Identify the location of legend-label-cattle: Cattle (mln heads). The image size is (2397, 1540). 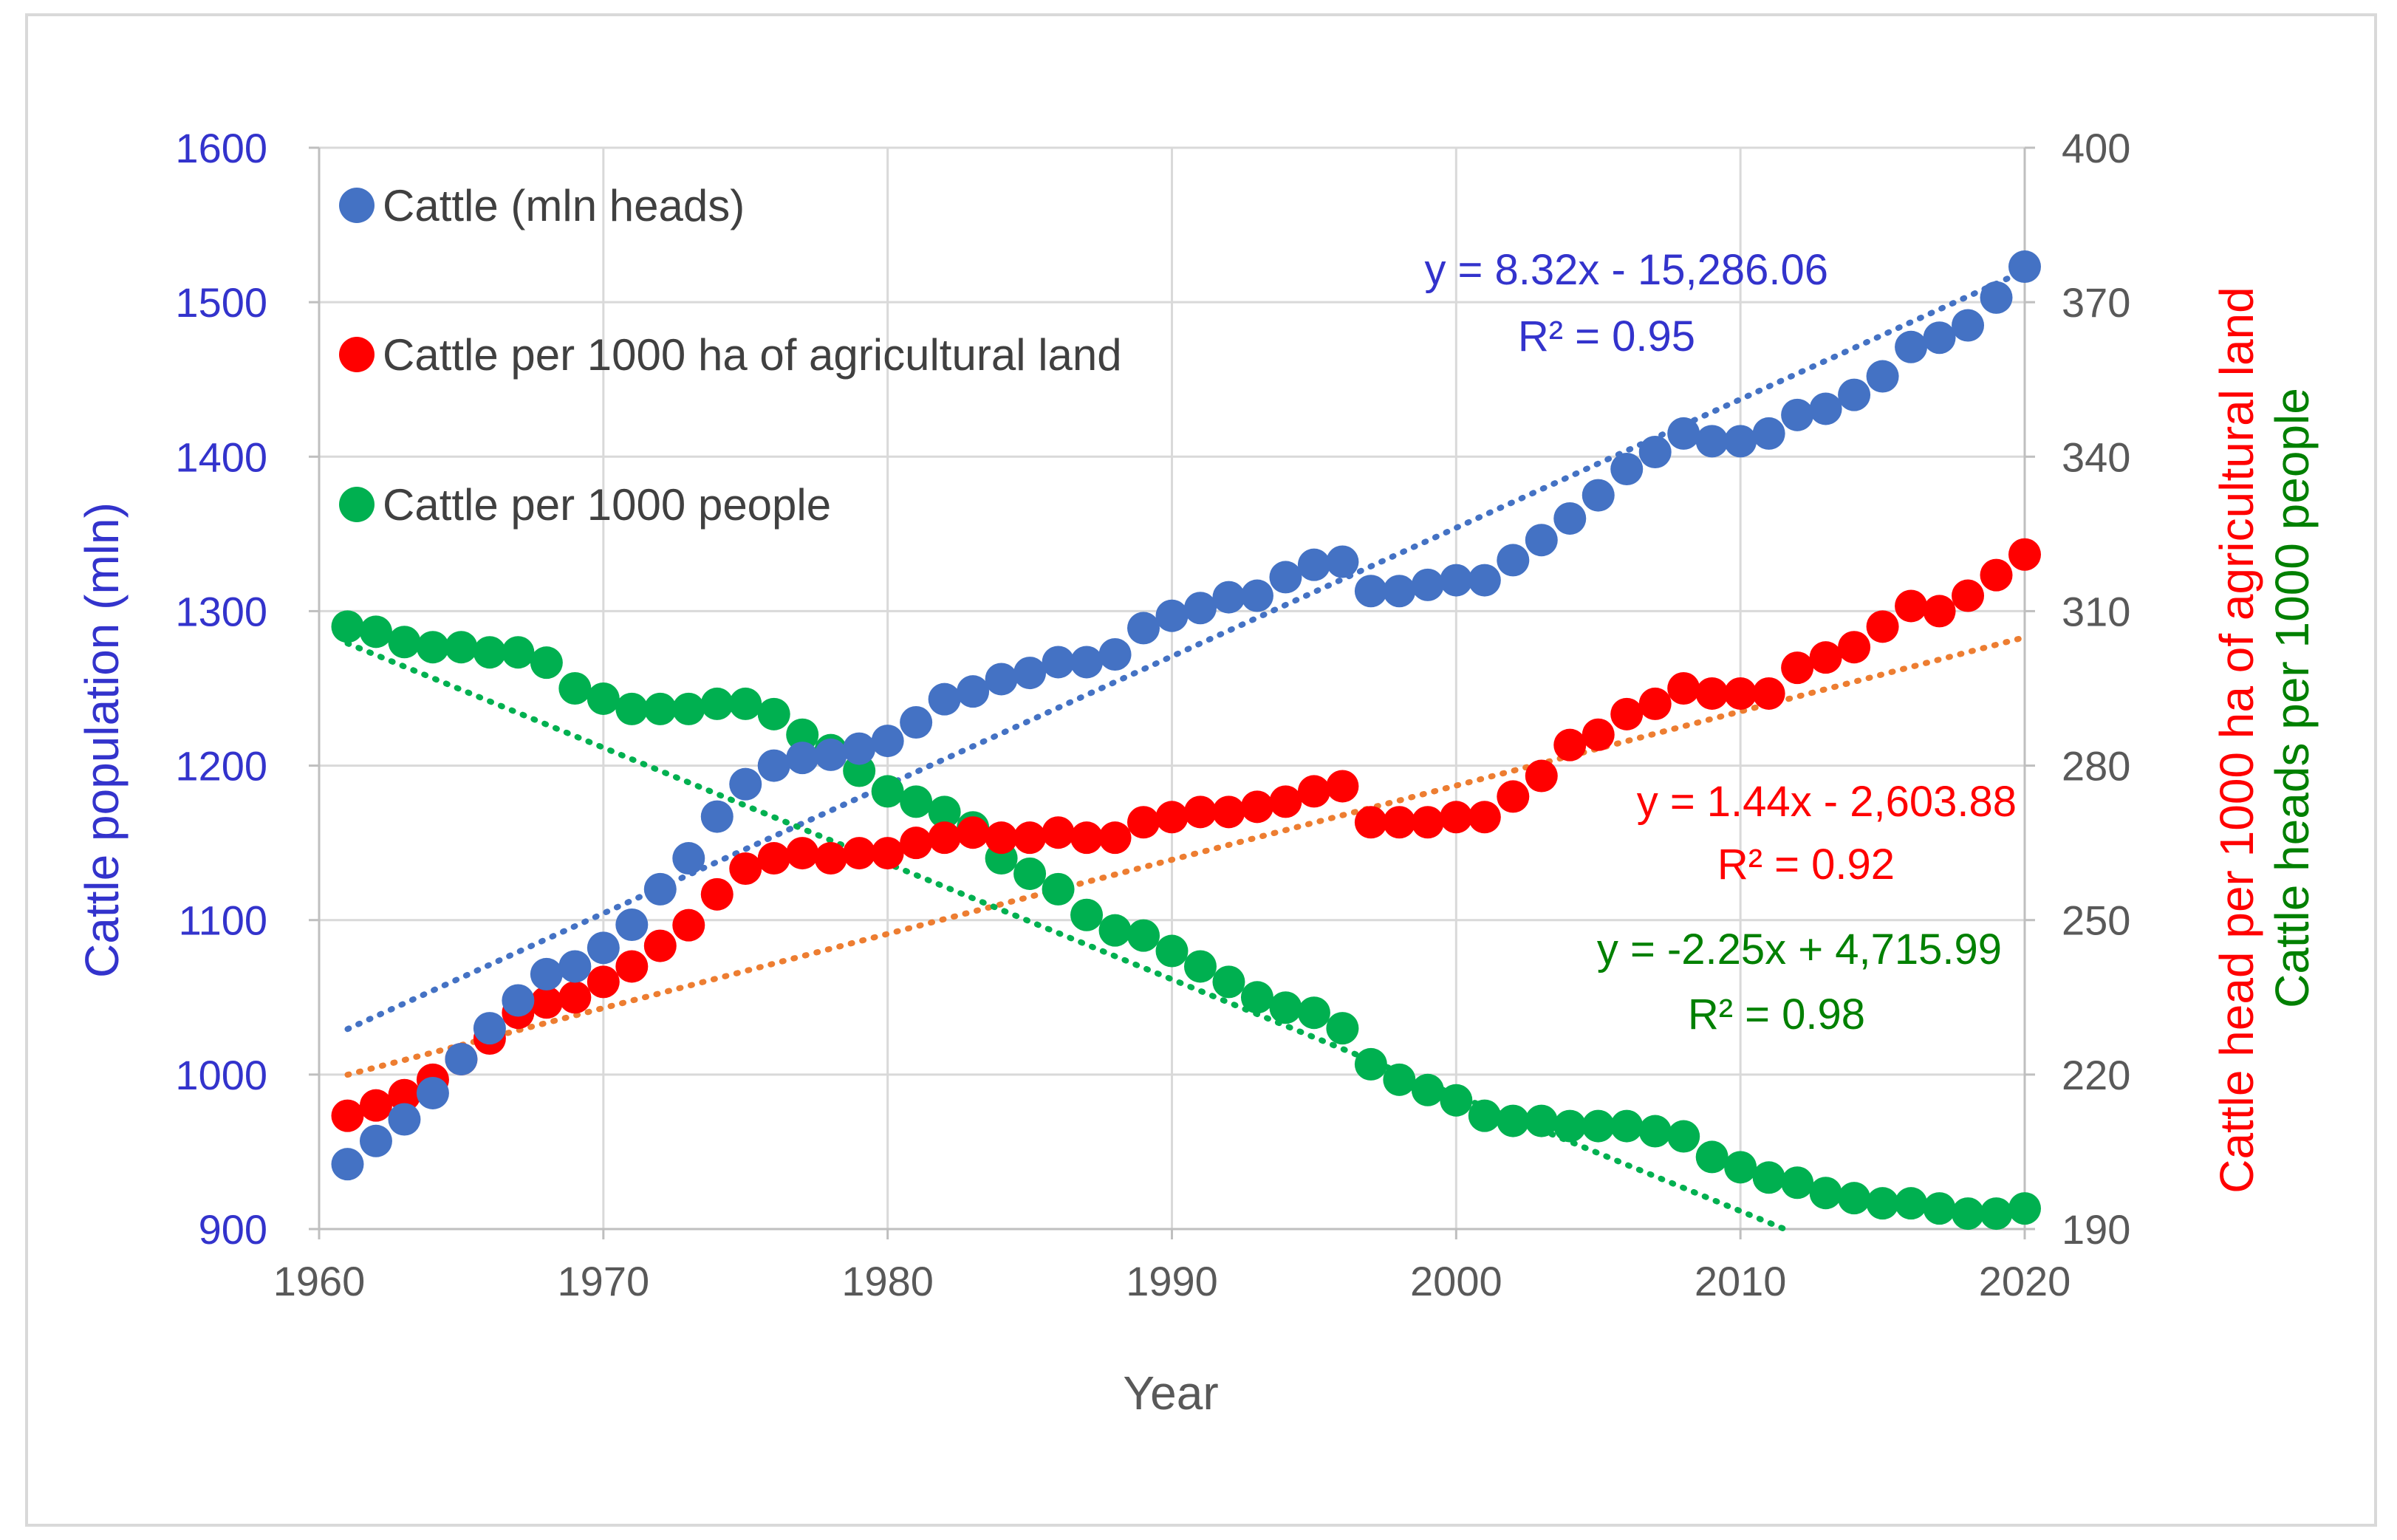
(564, 205).